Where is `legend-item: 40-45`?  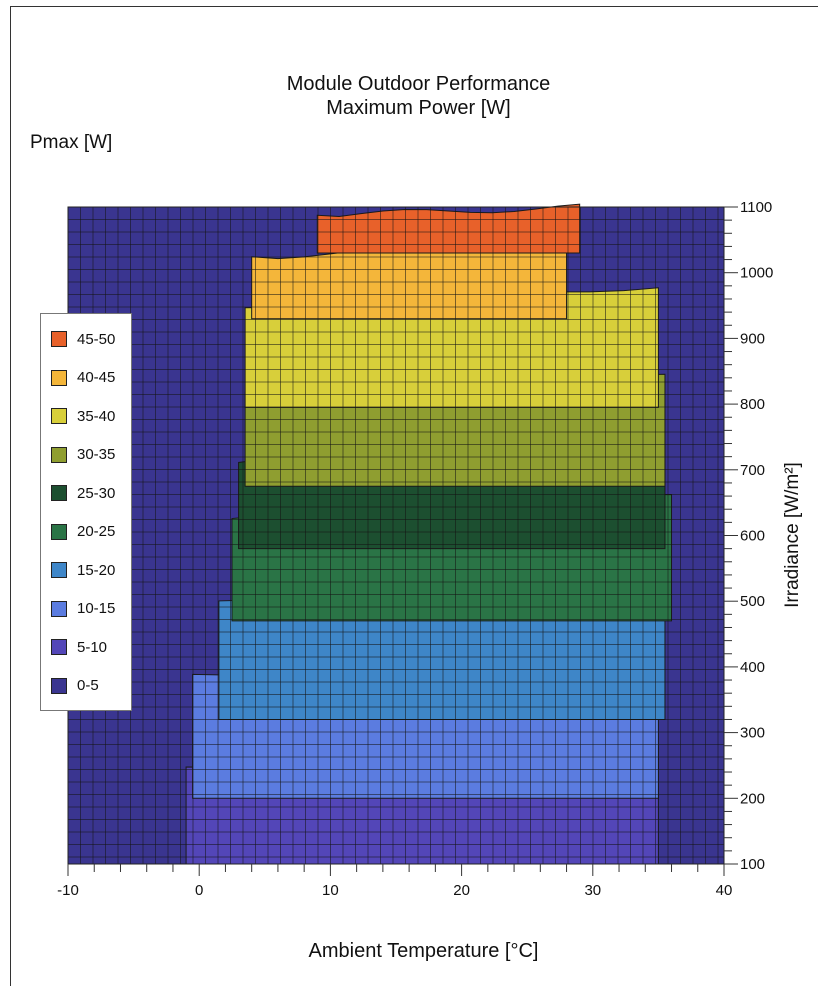 legend-item: 40-45 is located at coordinates (83, 378).